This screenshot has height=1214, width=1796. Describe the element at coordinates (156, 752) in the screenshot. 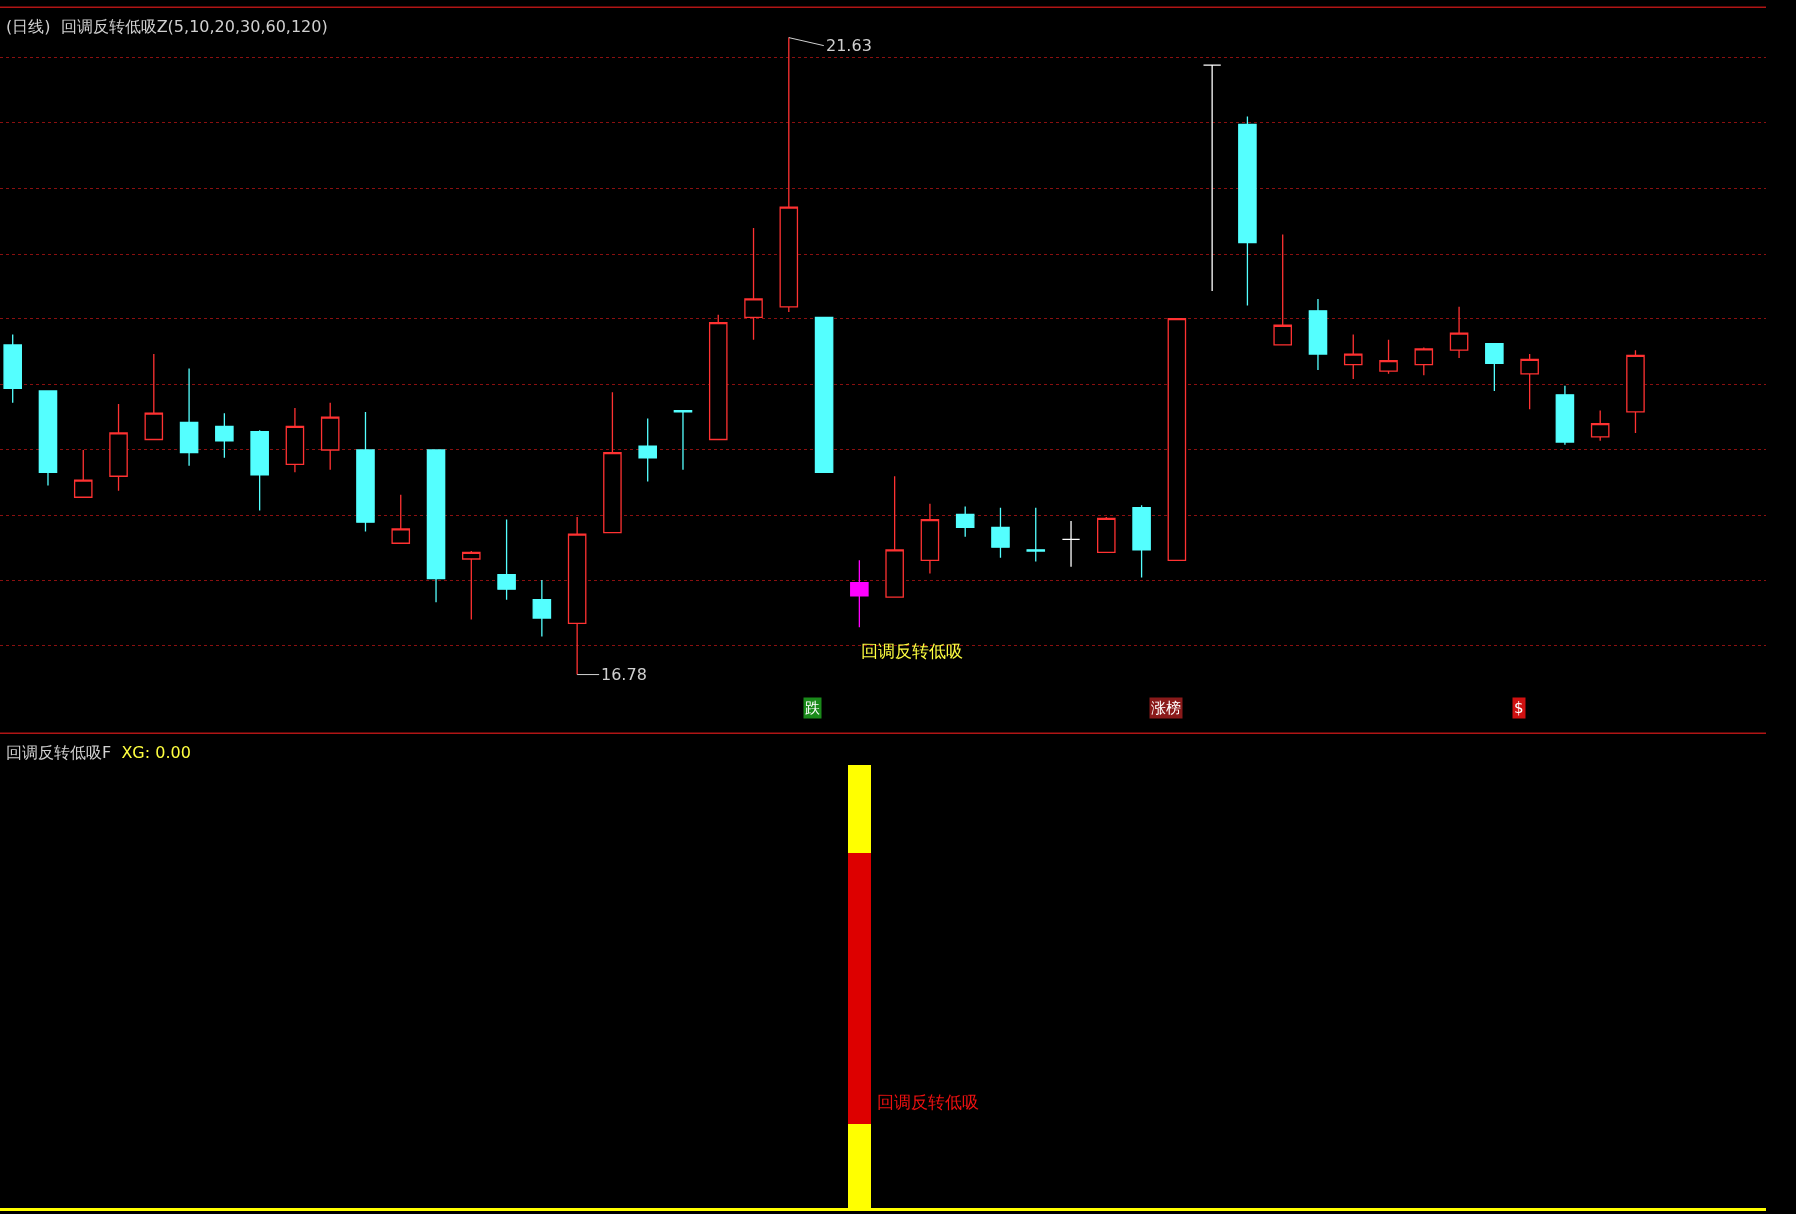

I see `text: XG: 0.00` at that location.